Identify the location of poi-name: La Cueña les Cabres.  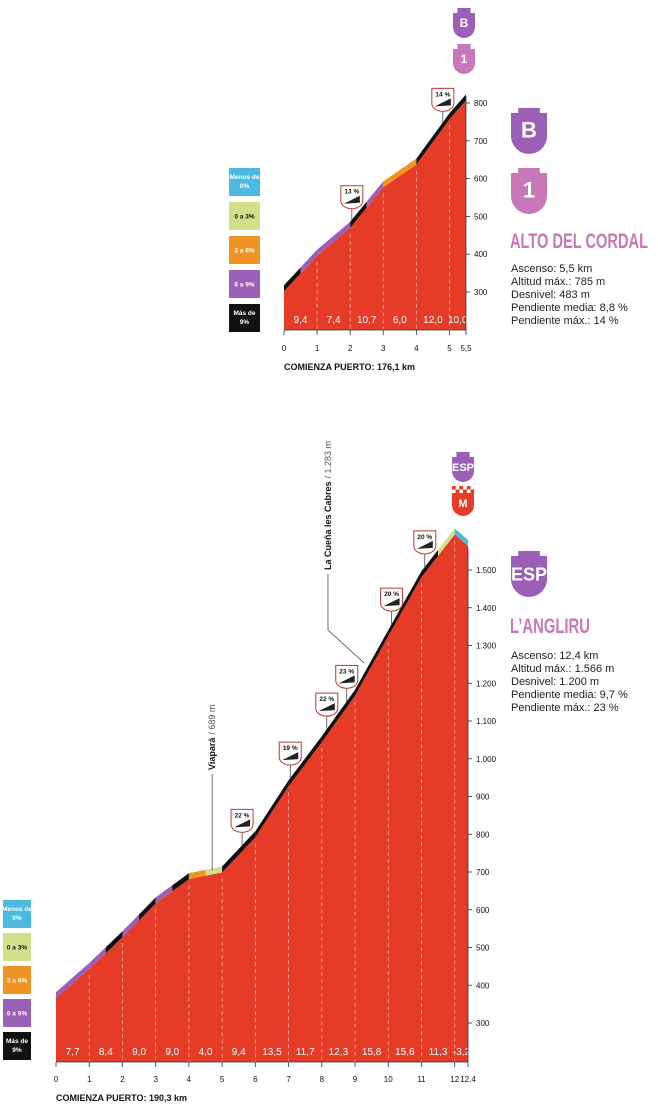
(328, 525).